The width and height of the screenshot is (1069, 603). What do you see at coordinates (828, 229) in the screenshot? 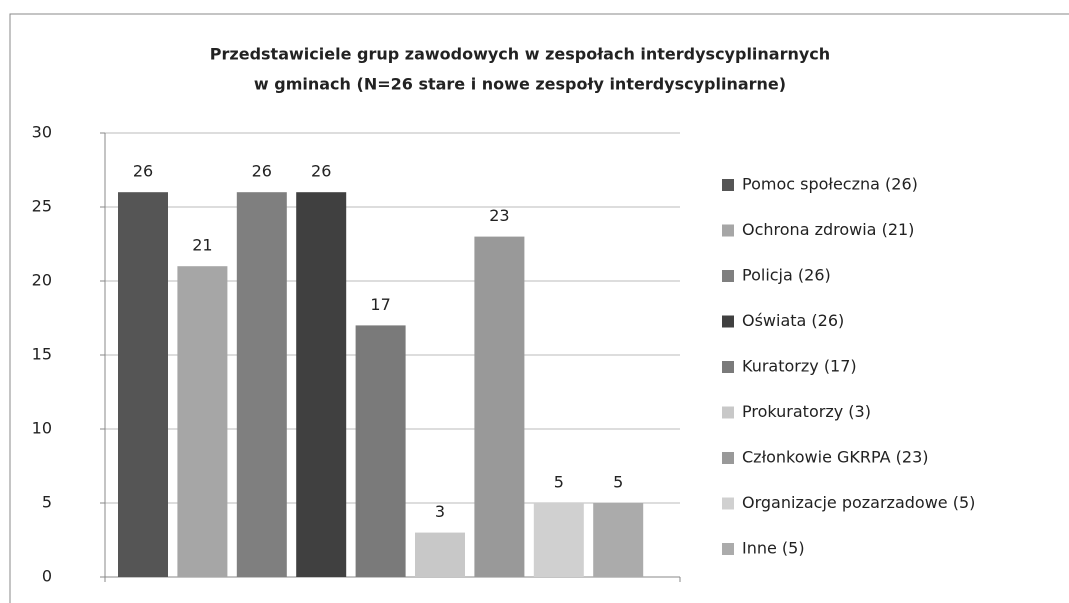
I see `legend-label: Ochrona zdrowia (21)` at bounding box center [828, 229].